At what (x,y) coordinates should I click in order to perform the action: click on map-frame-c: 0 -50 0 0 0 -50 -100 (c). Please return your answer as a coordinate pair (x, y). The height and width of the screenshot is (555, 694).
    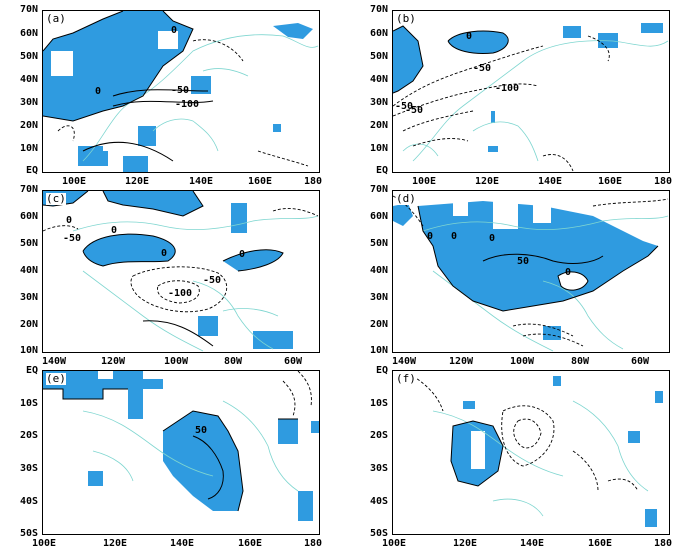
    Looking at the image, I should click on (181, 271).